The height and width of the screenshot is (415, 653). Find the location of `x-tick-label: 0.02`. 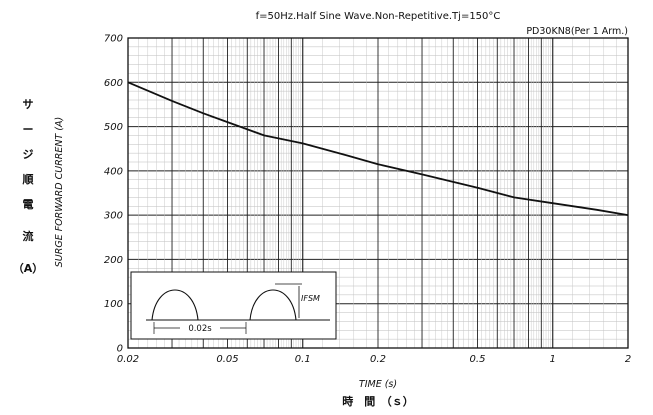

x-tick-label: 0.02 is located at coordinates (128, 359).